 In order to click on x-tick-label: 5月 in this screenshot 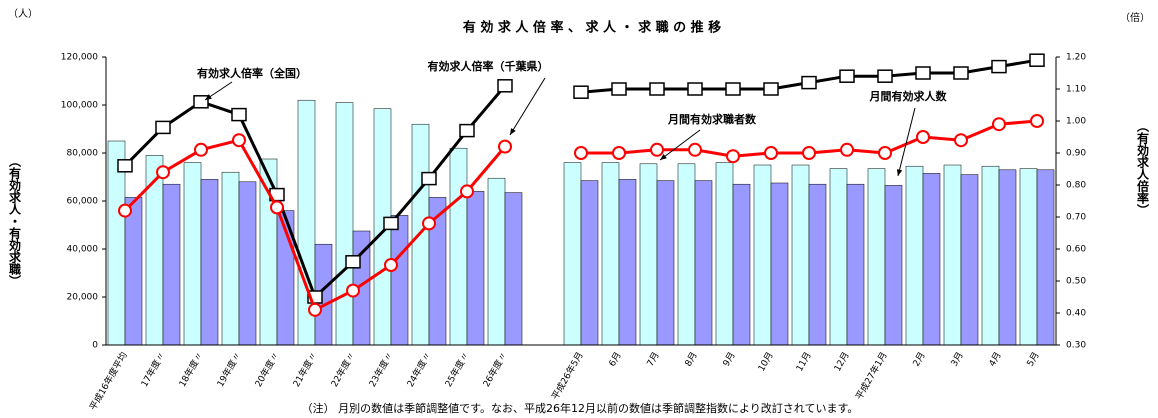, I will do `click(1033, 359)`.